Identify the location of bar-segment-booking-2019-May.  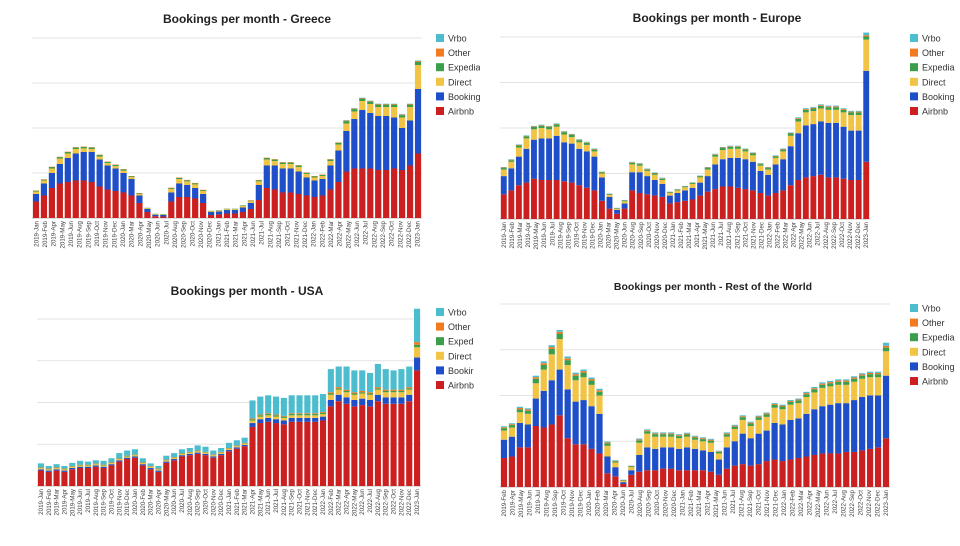
(72, 468).